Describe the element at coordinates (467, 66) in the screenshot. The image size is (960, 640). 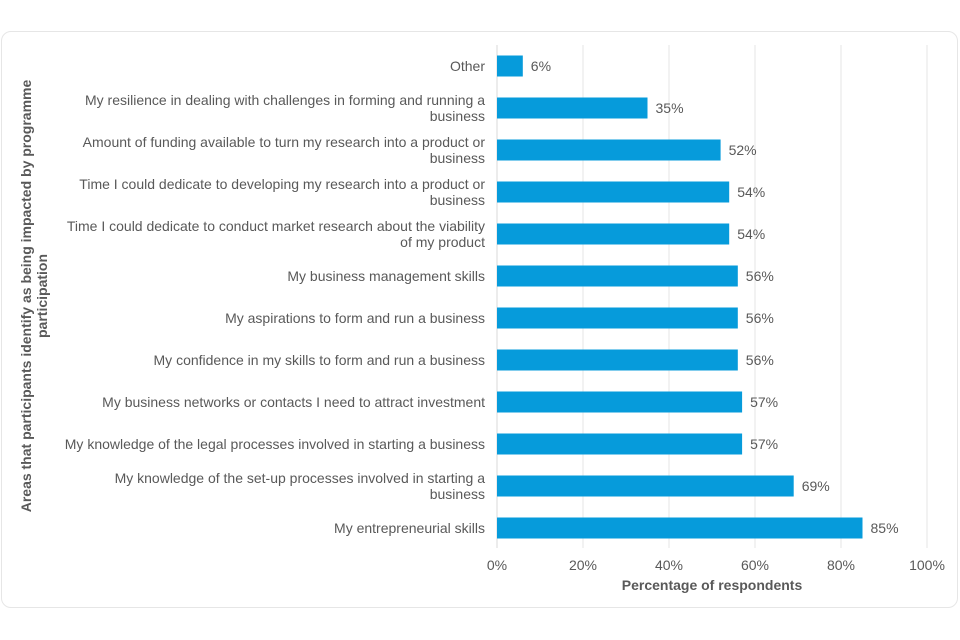
I see `category-label: Other` at that location.